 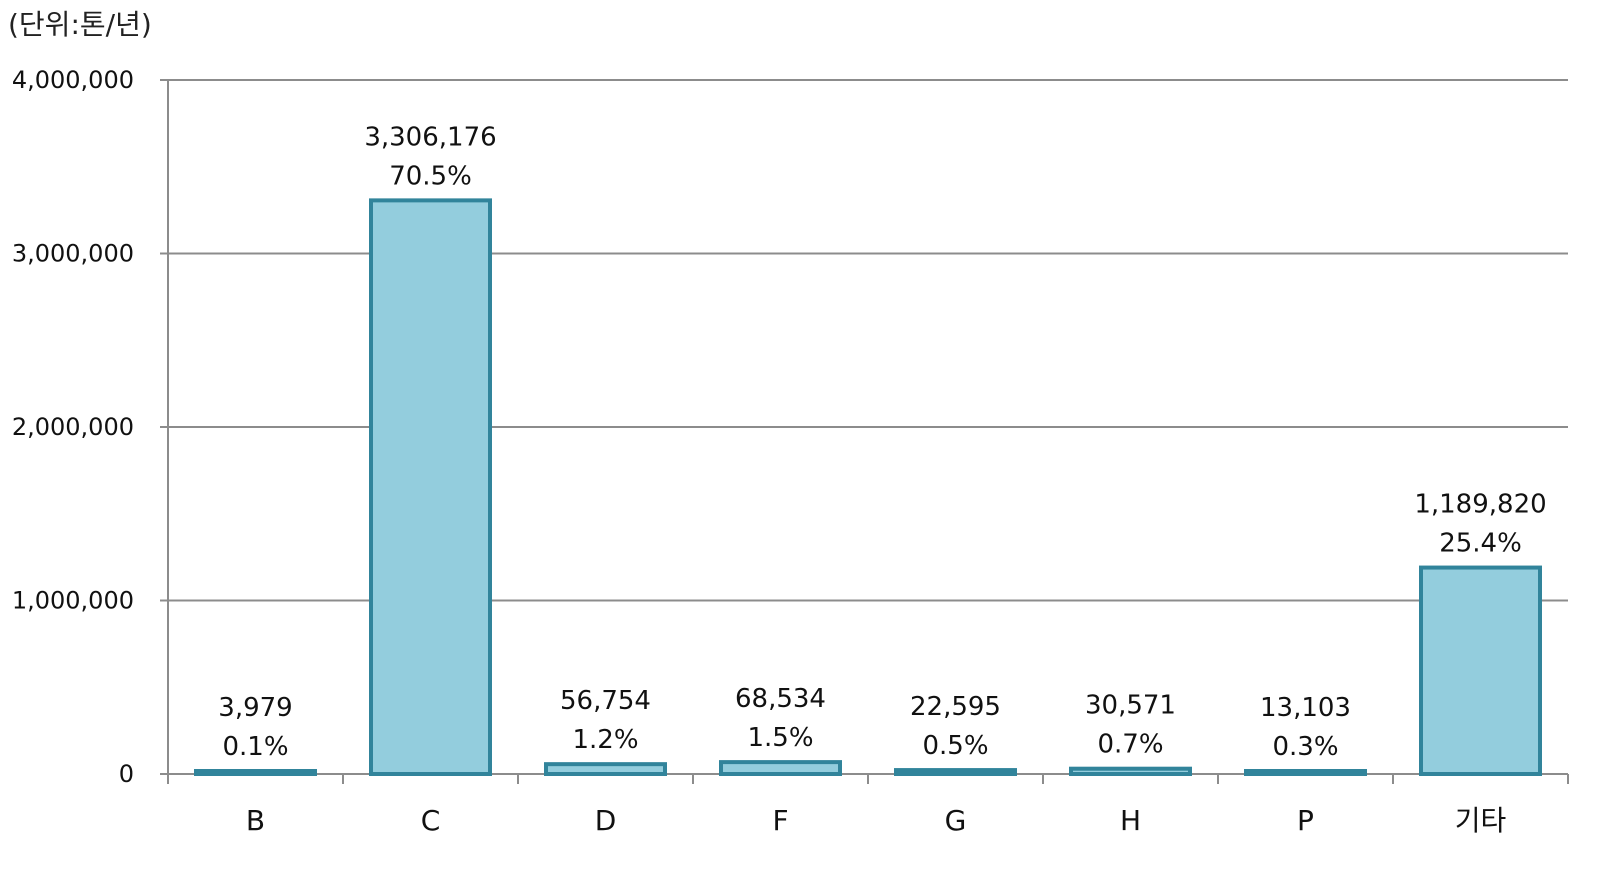 I want to click on value-label: 56,754, so click(x=605, y=701).